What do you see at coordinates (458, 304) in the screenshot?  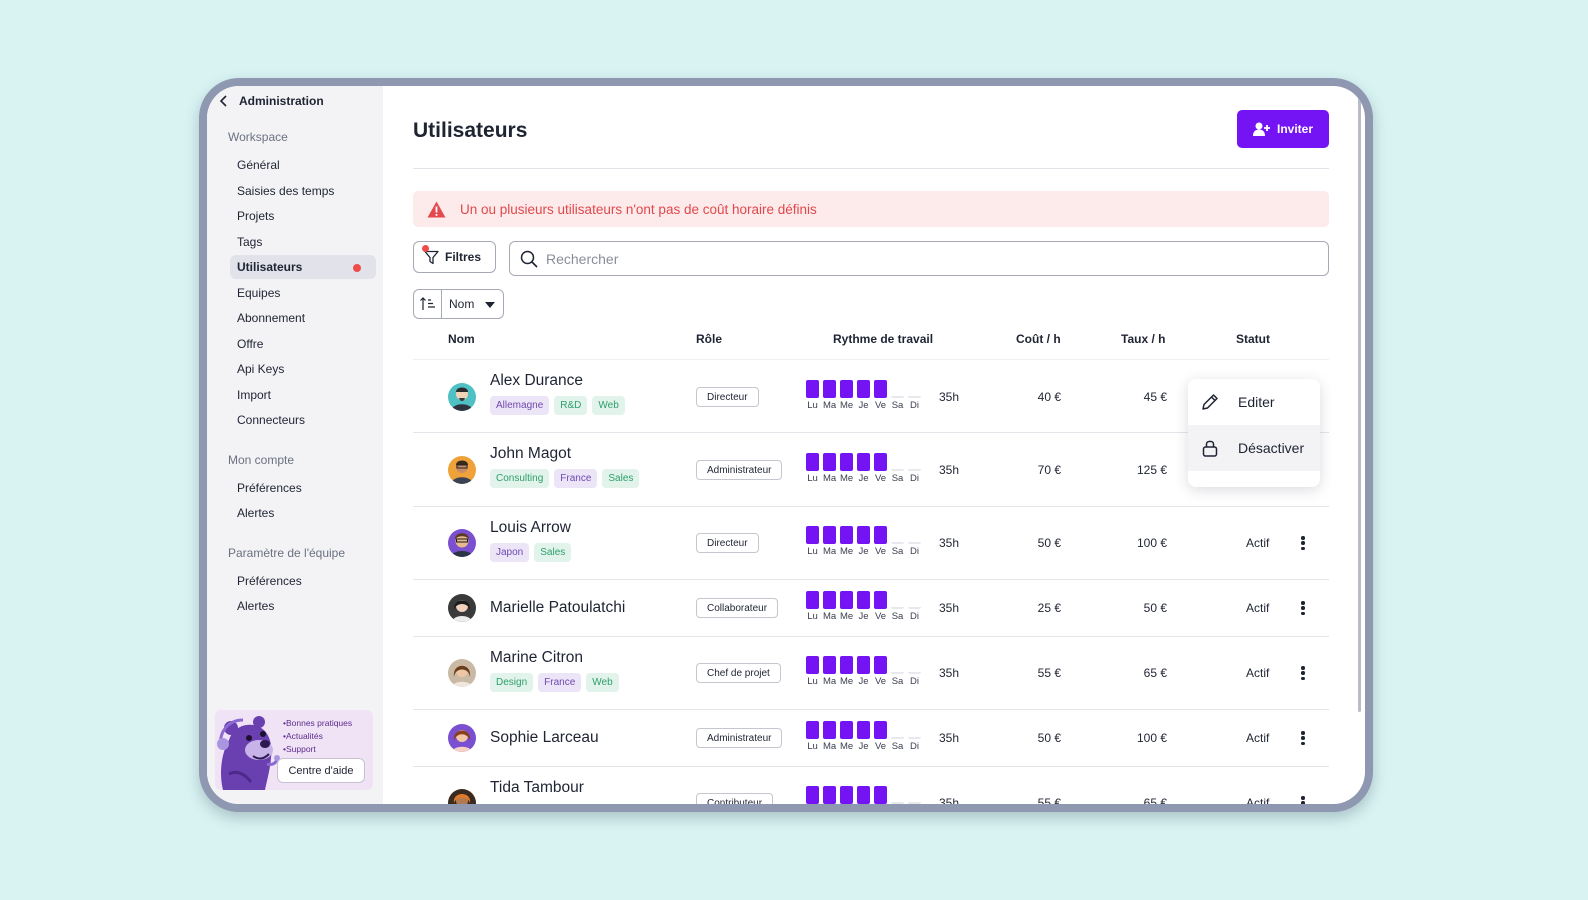 I see `sort-select: Nom` at bounding box center [458, 304].